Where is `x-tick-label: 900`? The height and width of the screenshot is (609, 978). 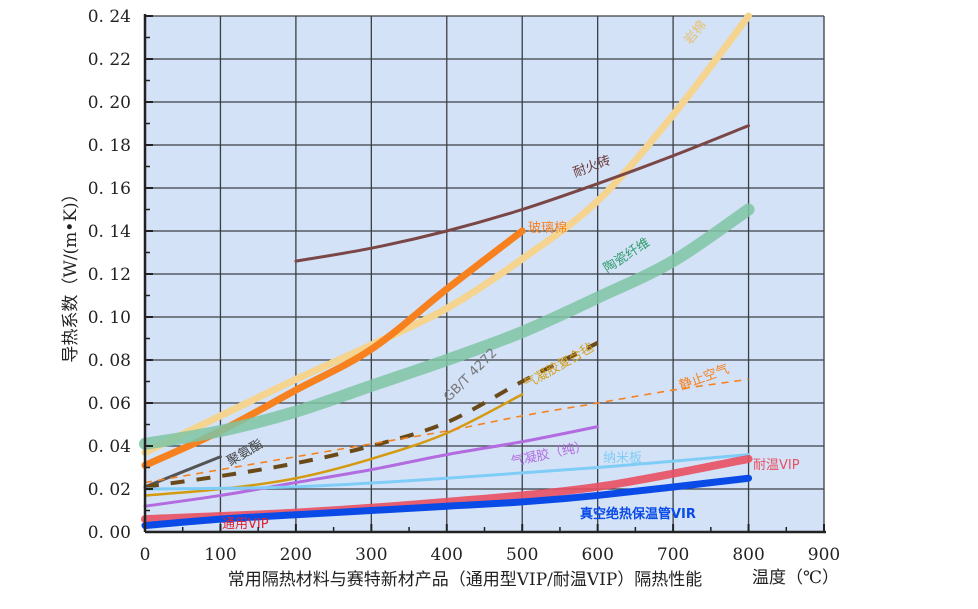
x-tick-label: 900 is located at coordinates (824, 555).